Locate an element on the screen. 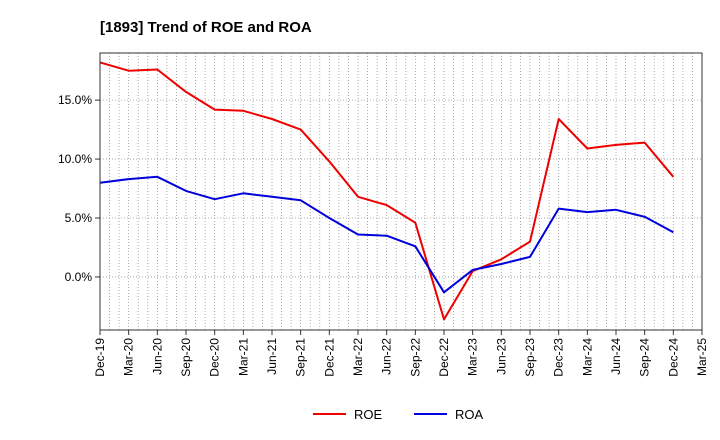 Image resolution: width=720 pixels, height=440 pixels. x-tick-label: Mar-21 is located at coordinates (243, 357).